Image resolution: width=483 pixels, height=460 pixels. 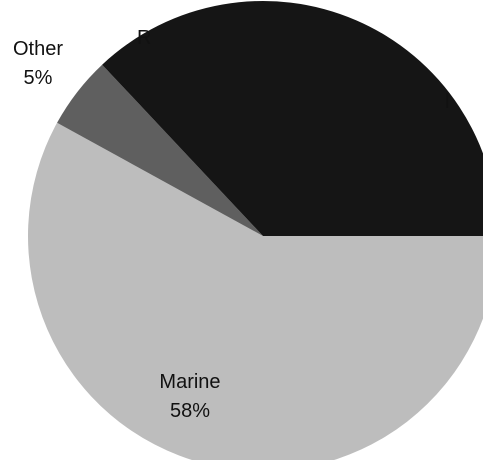 What do you see at coordinates (447, 102) in the screenshot?
I see `partial-label-l: l` at bounding box center [447, 102].